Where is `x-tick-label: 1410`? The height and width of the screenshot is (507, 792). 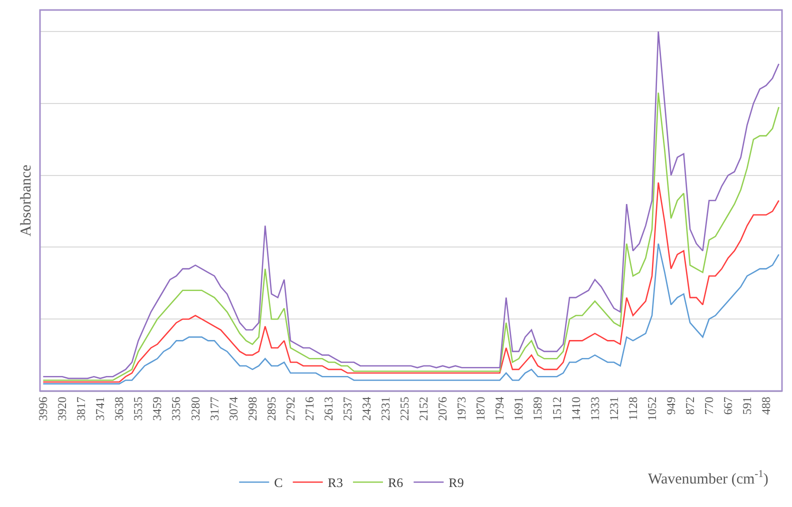
x-tick-label: 1410 is located at coordinates (575, 408).